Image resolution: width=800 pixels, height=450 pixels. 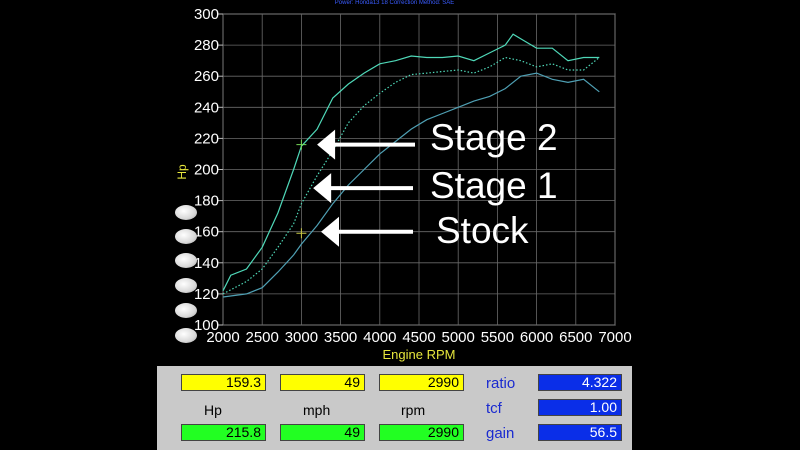 What do you see at coordinates (419, 354) in the screenshot?
I see `x-axis-label: Engine RPM` at bounding box center [419, 354].